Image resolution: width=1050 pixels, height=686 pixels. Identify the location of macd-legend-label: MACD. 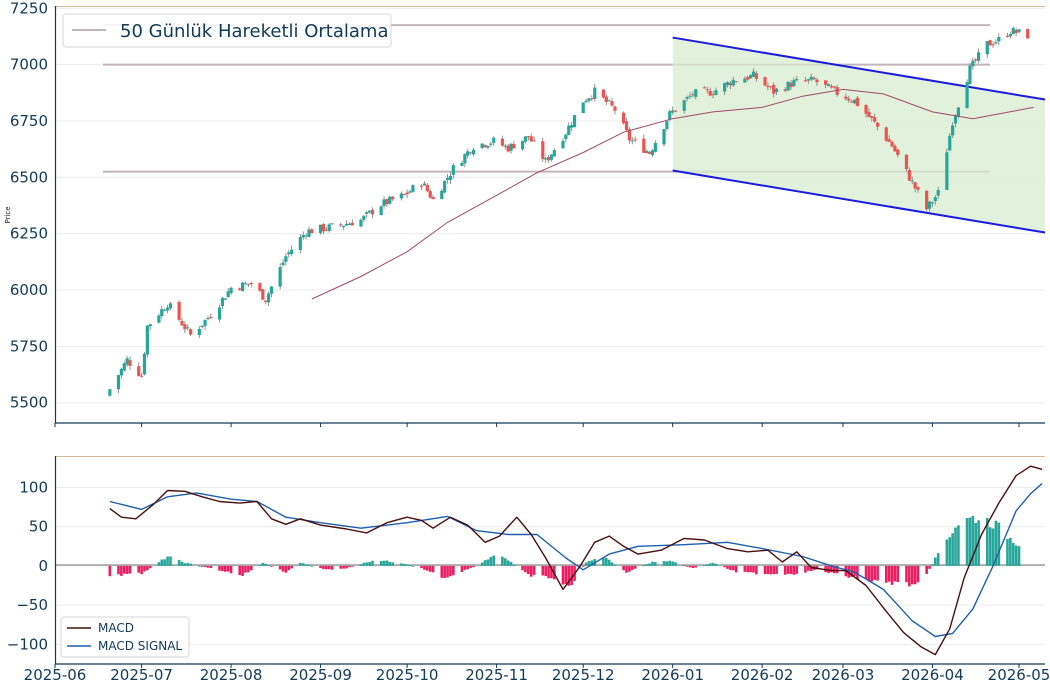
(116, 628).